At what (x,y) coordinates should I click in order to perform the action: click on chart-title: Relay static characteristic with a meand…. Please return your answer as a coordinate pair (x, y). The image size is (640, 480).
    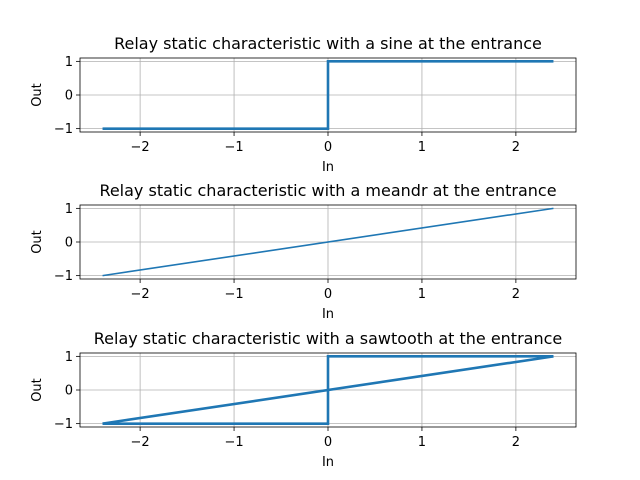
    Looking at the image, I should click on (327, 190).